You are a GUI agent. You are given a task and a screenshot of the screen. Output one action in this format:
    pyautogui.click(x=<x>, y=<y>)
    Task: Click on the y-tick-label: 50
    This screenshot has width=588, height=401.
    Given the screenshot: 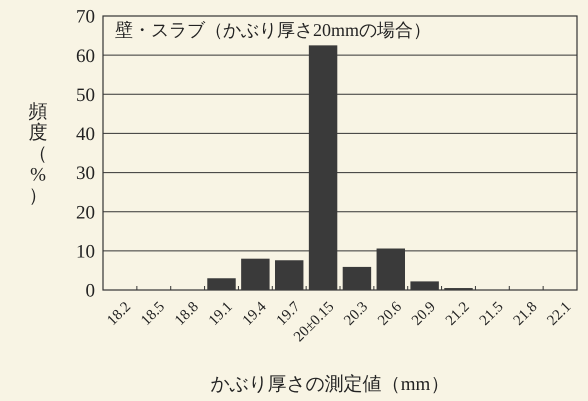 What is the action you would take?
    pyautogui.click(x=85, y=95)
    